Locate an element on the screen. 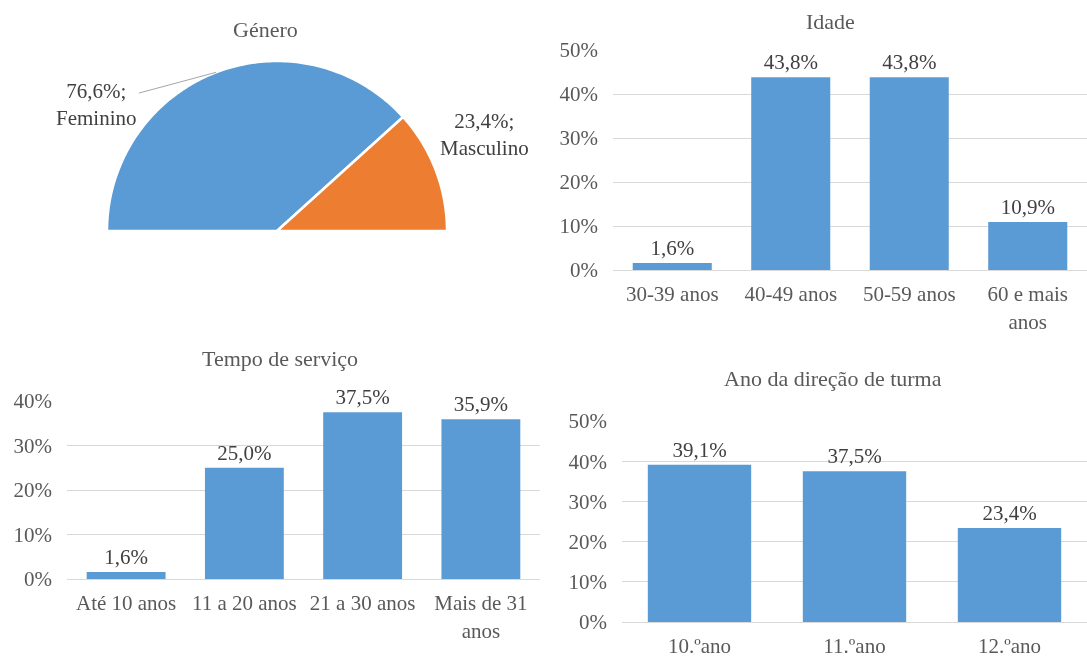 This screenshot has height=660, width=1087. data-label: 25,0% is located at coordinates (244, 452).